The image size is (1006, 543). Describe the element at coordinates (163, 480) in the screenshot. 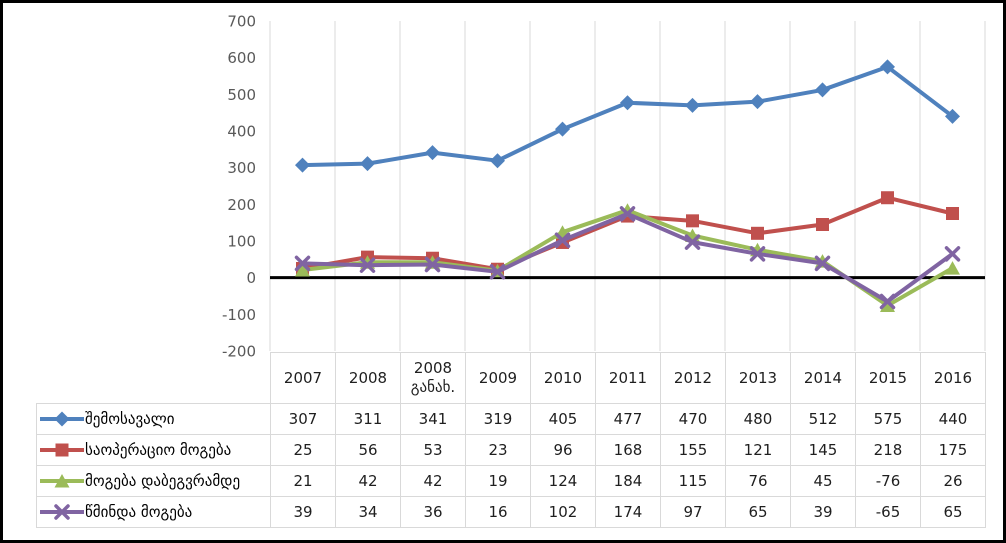

I see `legend-label: მოგება დაბეგვრამდე` at that location.